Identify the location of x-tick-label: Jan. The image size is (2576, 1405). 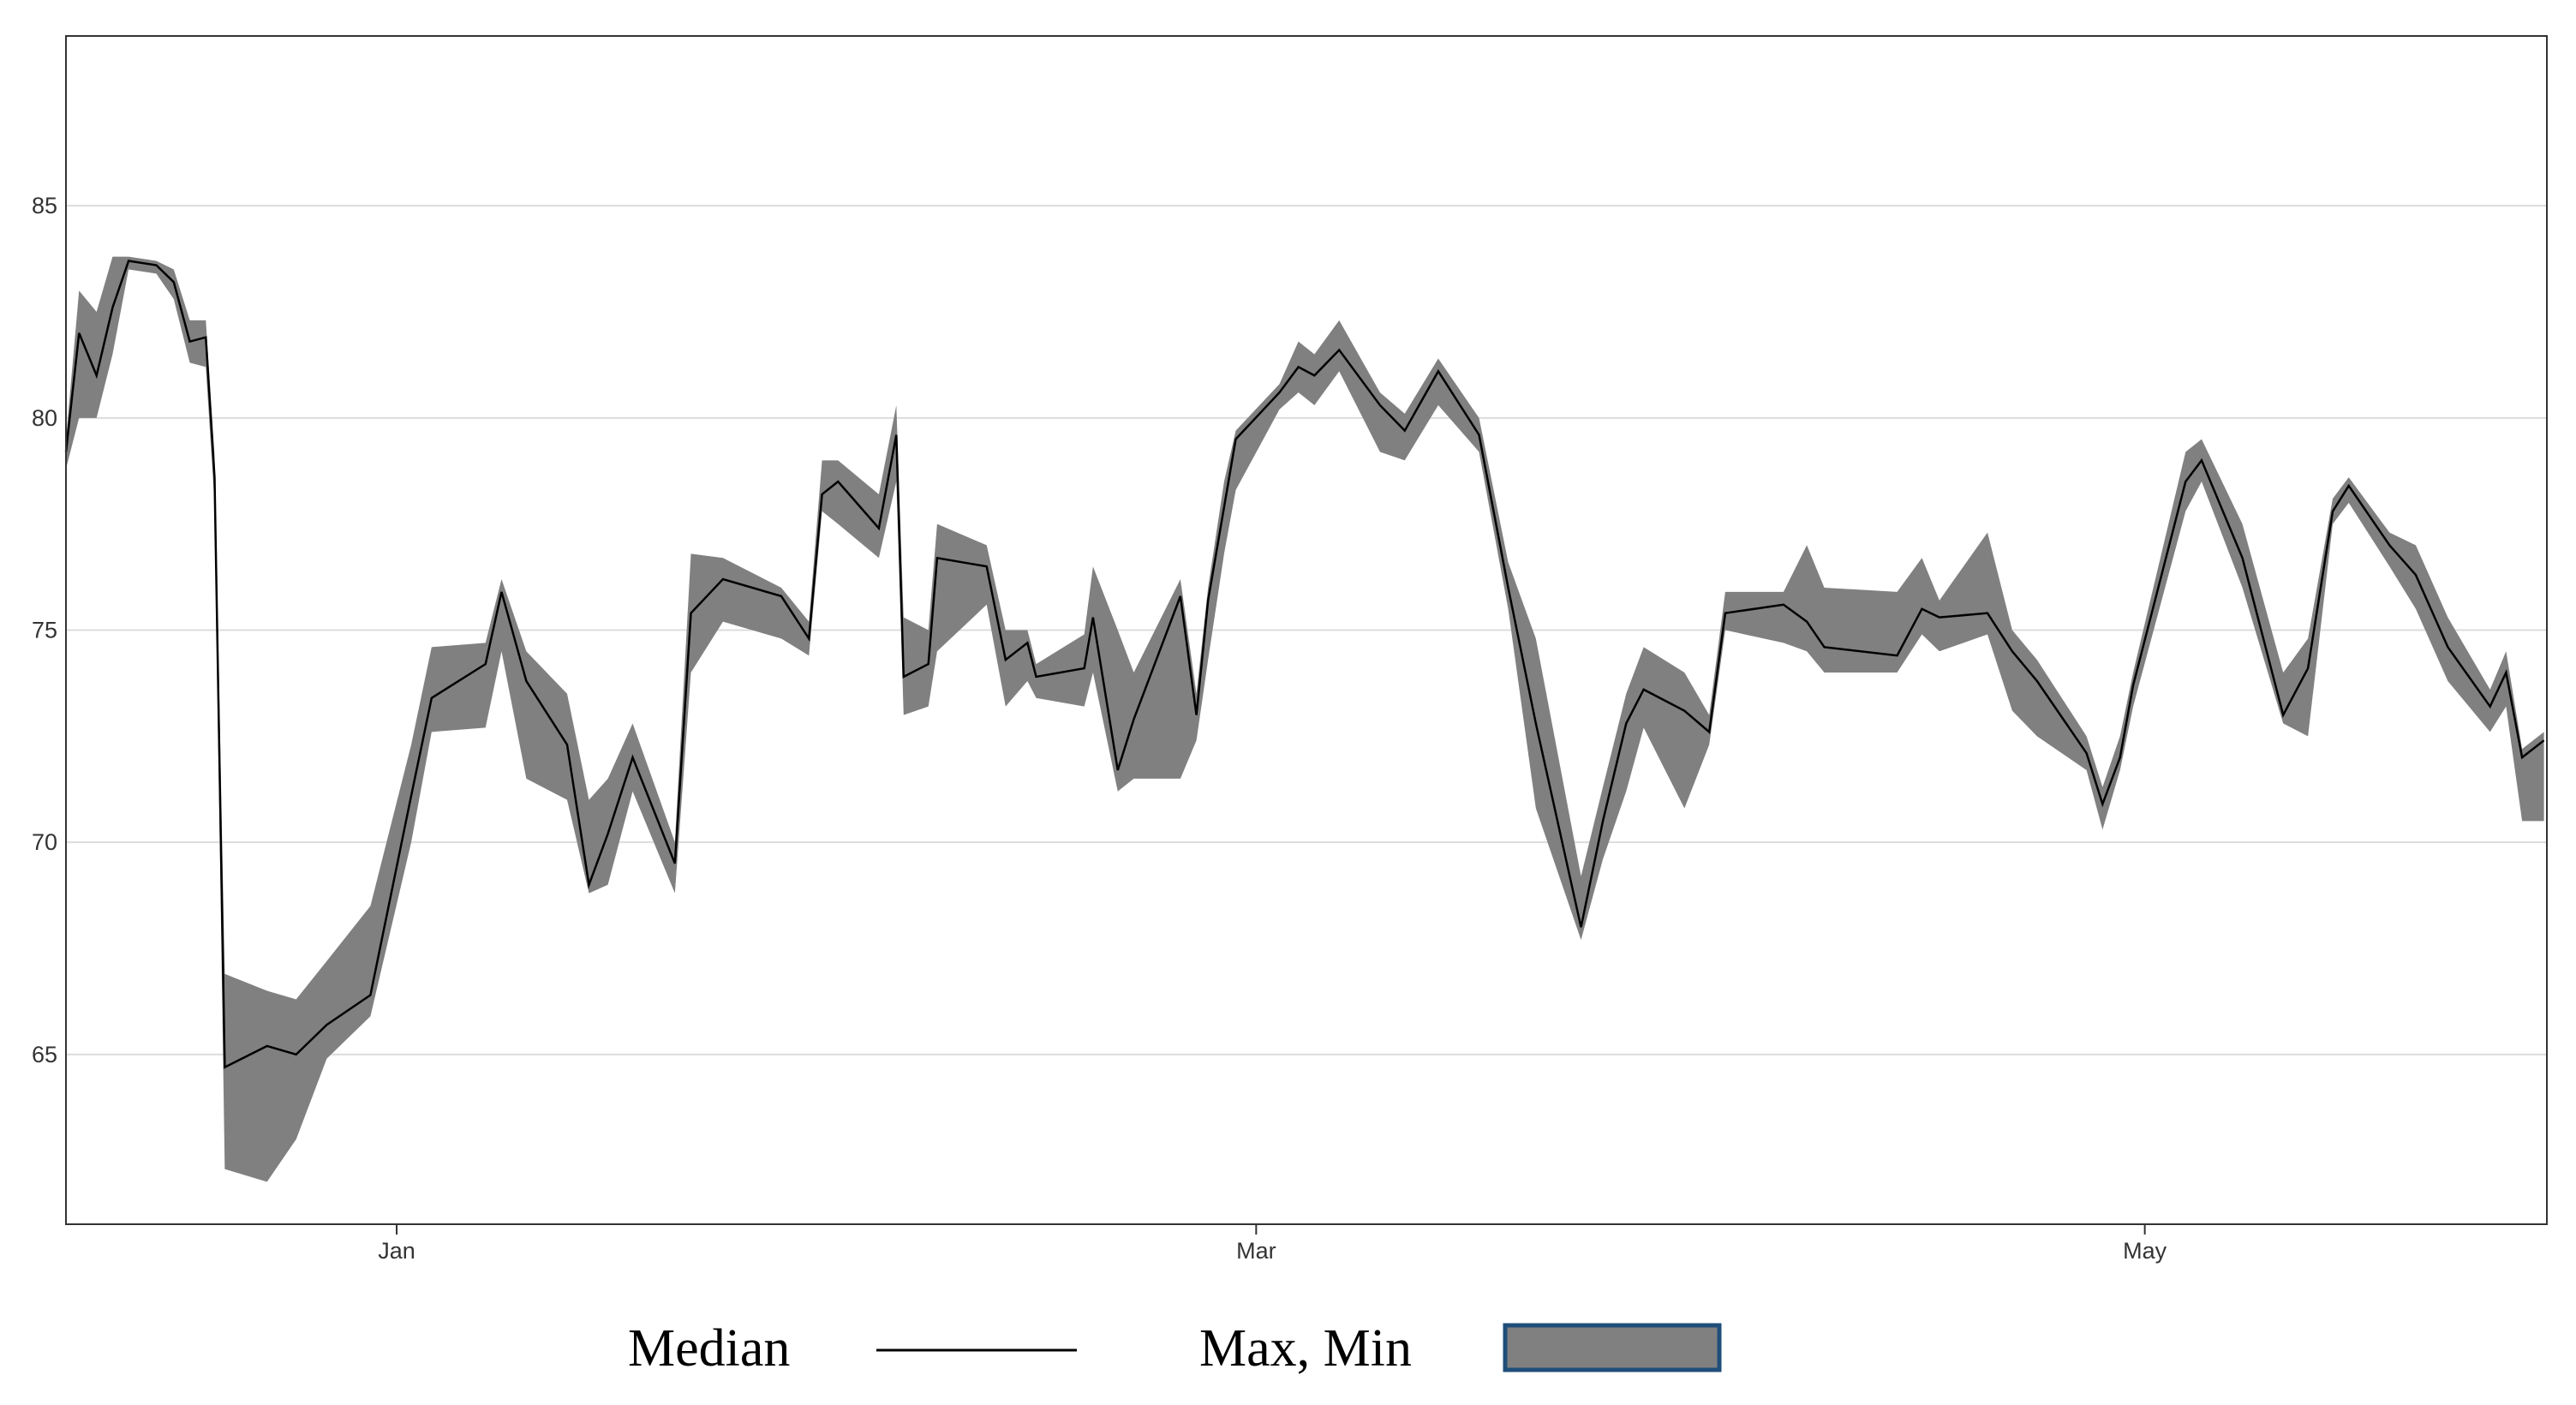
(397, 1251).